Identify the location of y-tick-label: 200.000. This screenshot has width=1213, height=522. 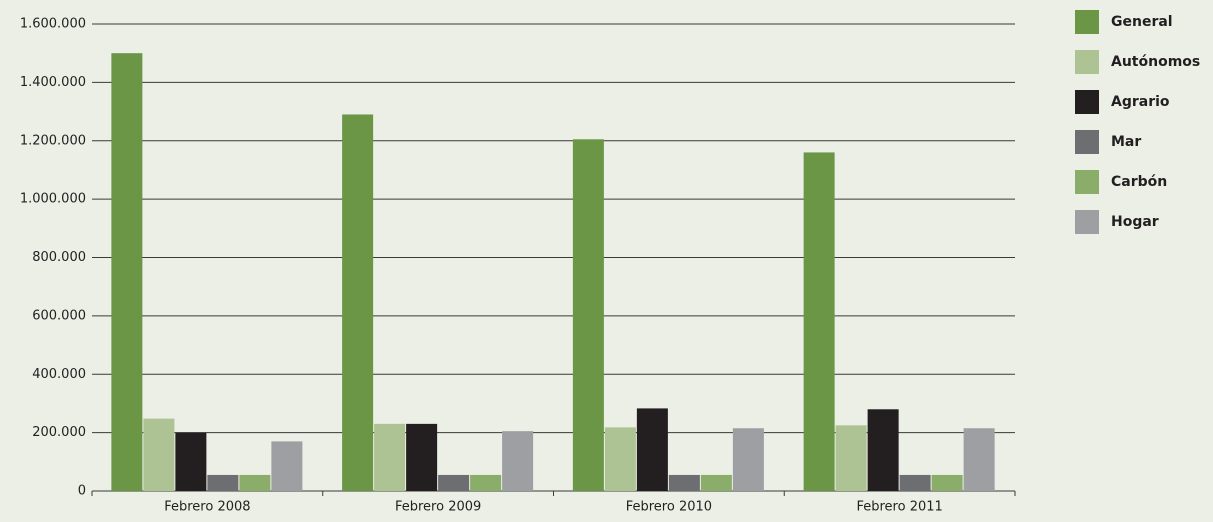
(59, 432).